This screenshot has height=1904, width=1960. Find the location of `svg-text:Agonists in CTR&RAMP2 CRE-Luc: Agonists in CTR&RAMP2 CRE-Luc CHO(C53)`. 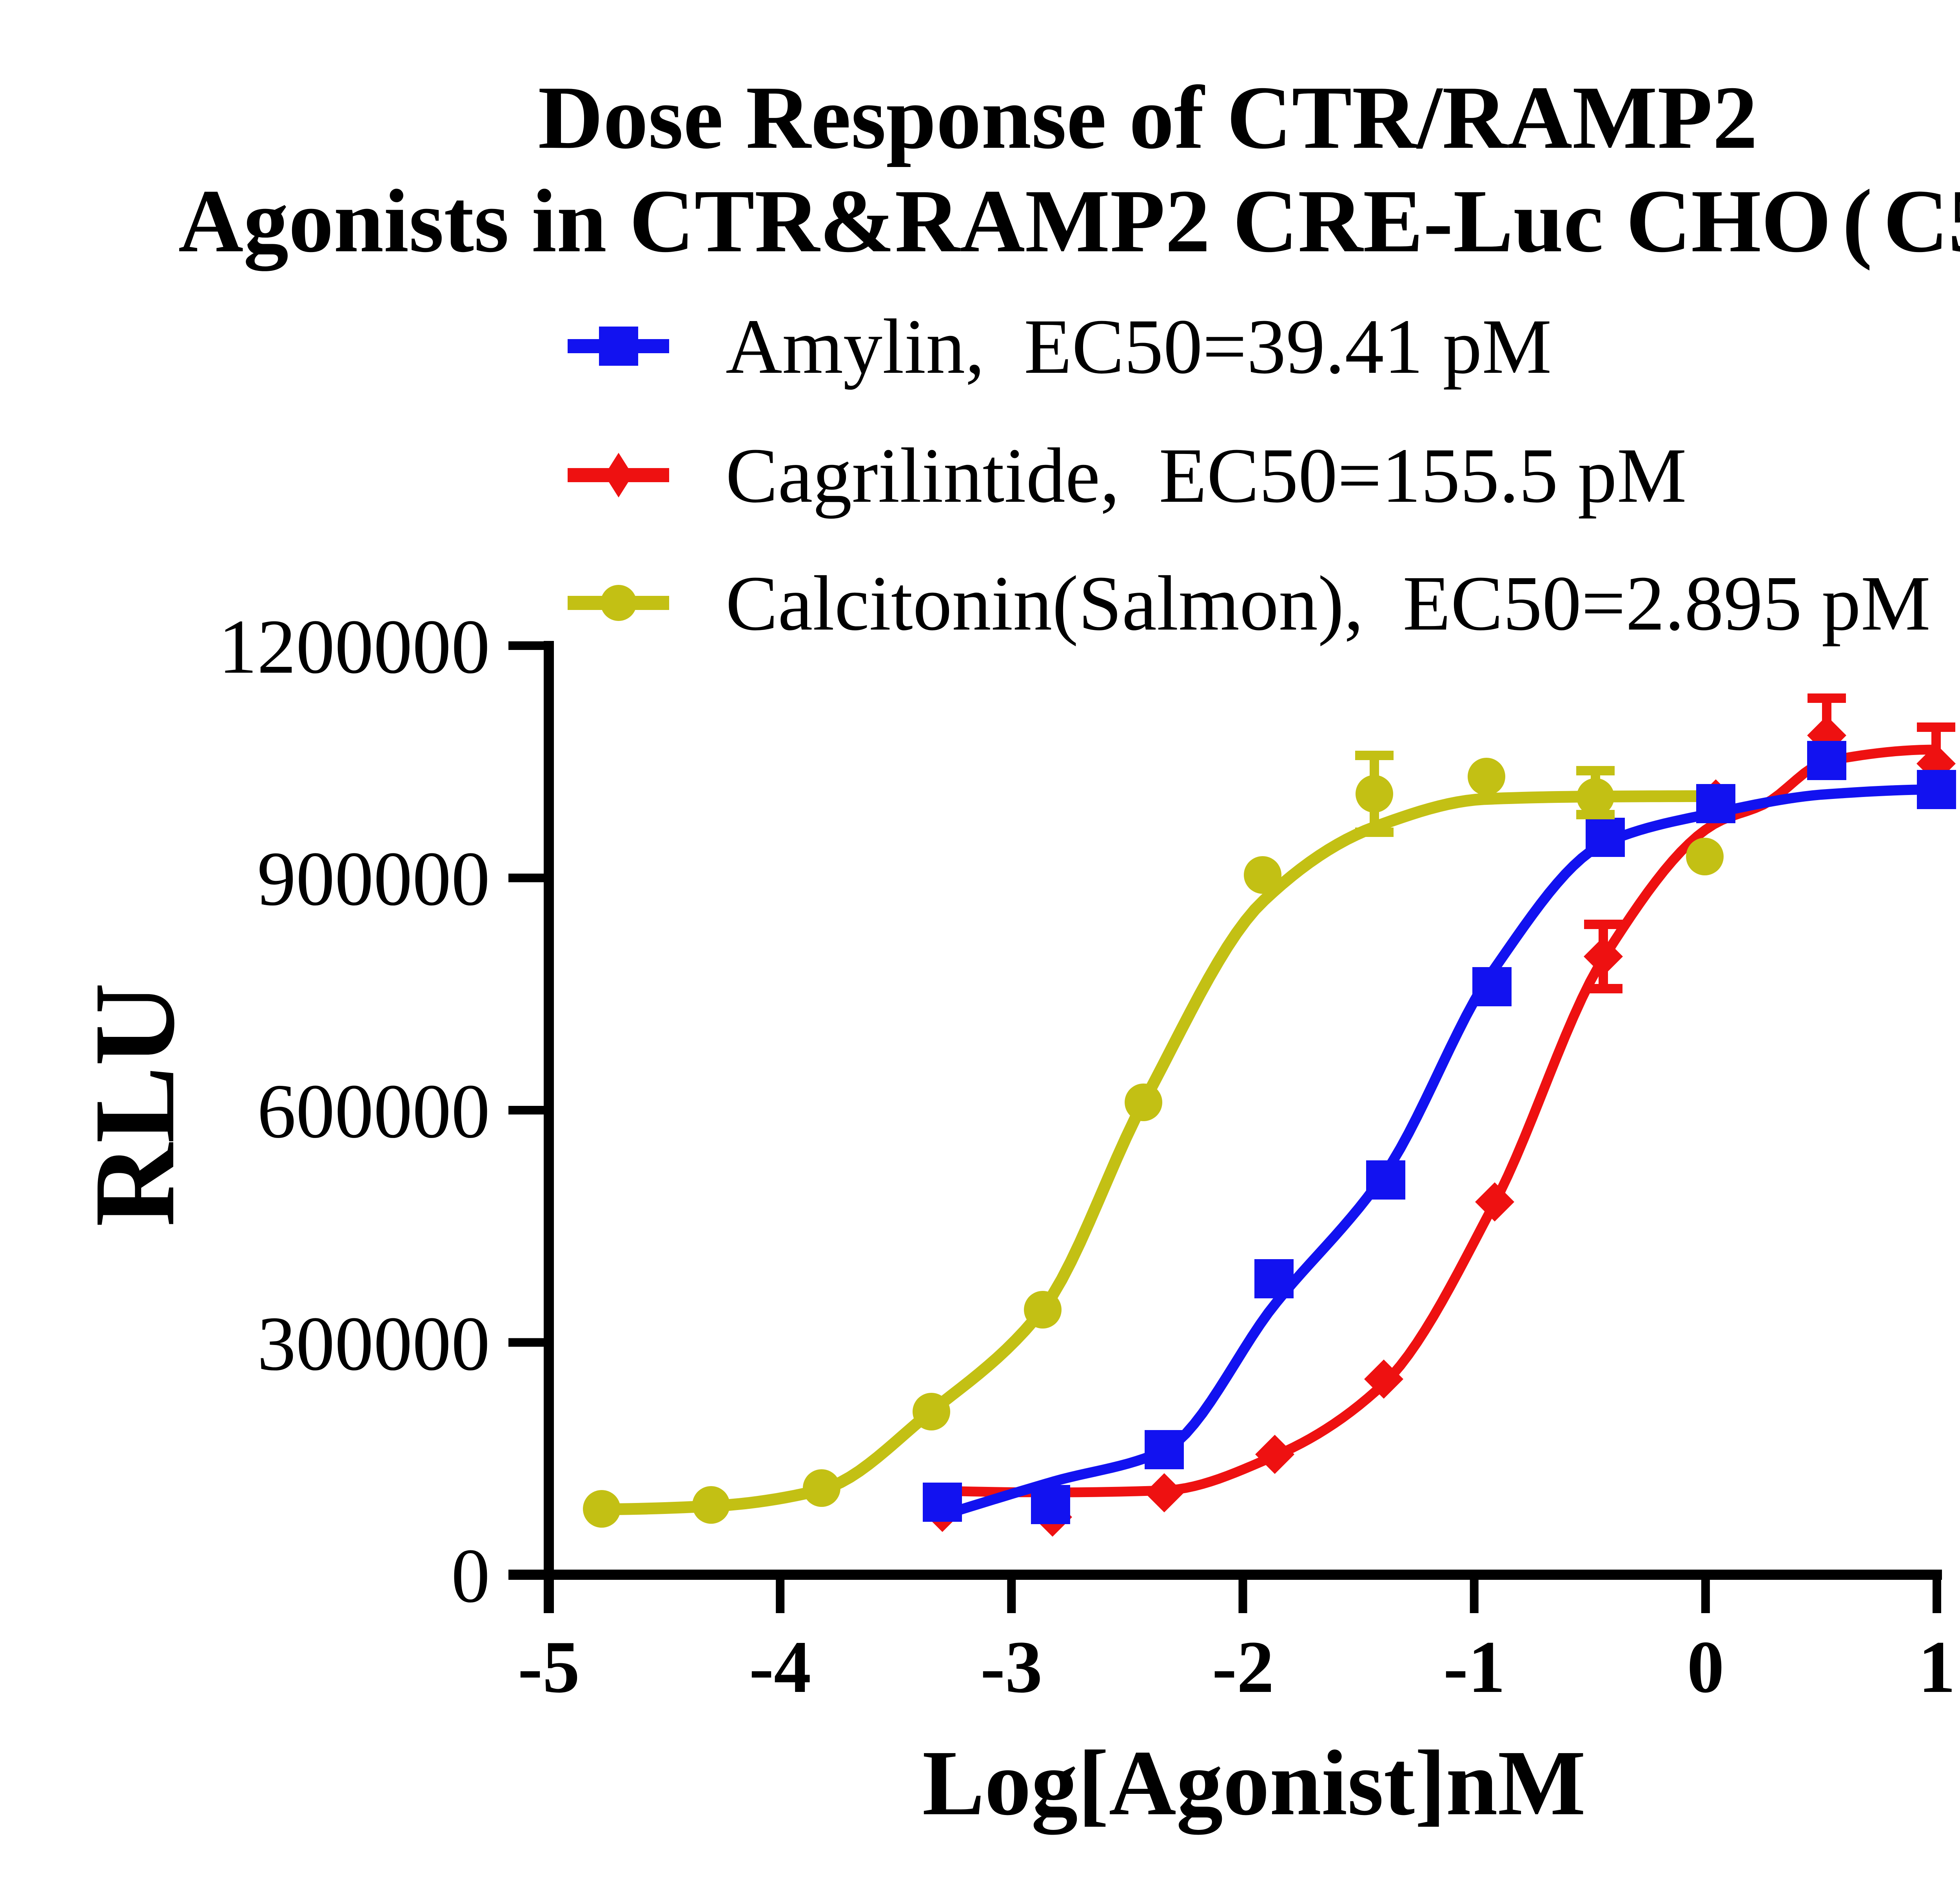

svg-text:Agonists in CTR&RAMP2 CRE-Luc: Agonists in CTR&RAMP2 CRE-Luc CHO(C53) is located at coordinates (1069, 221).